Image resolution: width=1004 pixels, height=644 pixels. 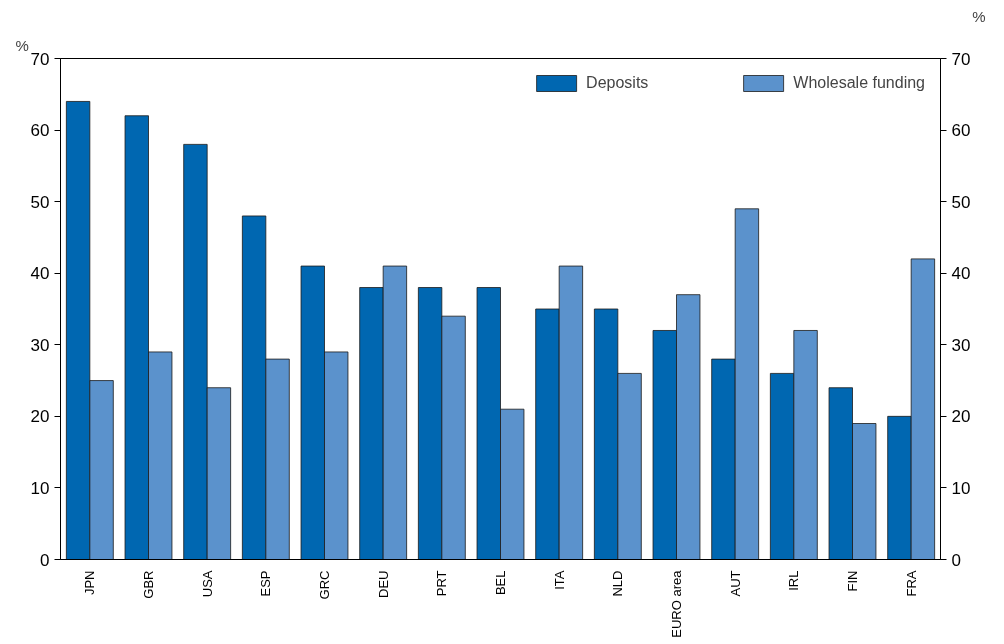 I want to click on x-tick-label: USA, so click(x=207, y=584).